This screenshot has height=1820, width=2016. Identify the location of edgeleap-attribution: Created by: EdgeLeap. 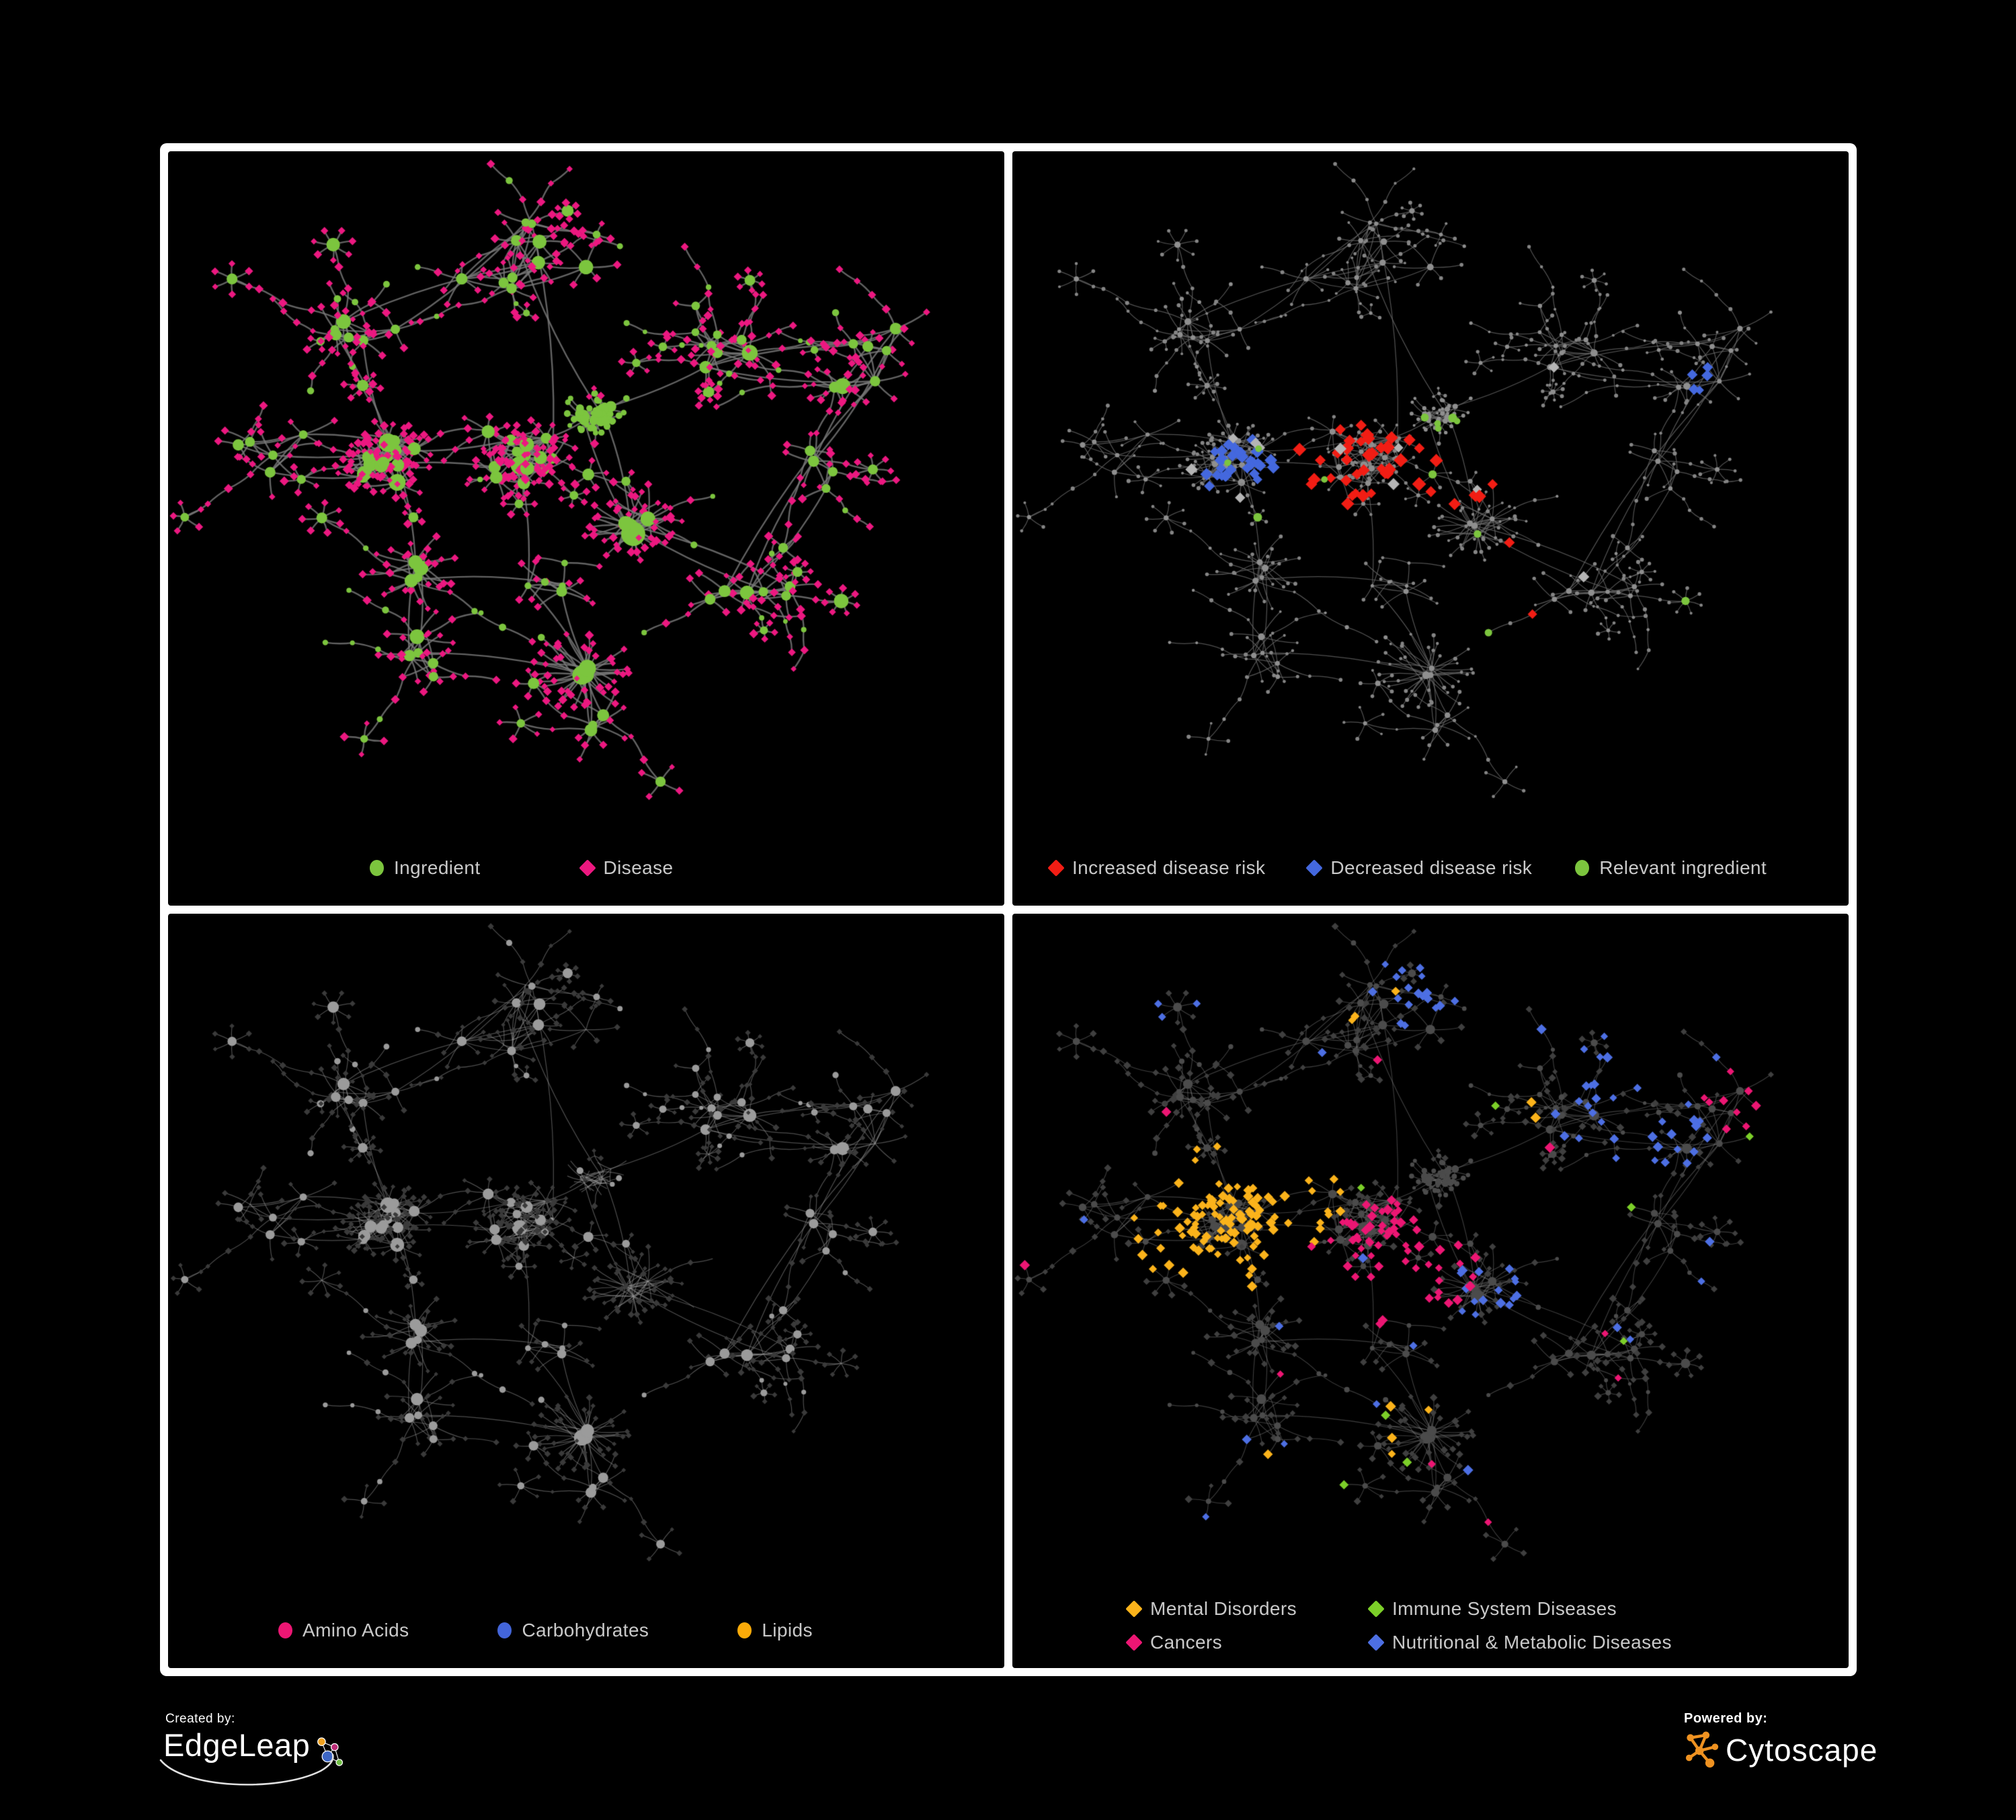
(252, 1752).